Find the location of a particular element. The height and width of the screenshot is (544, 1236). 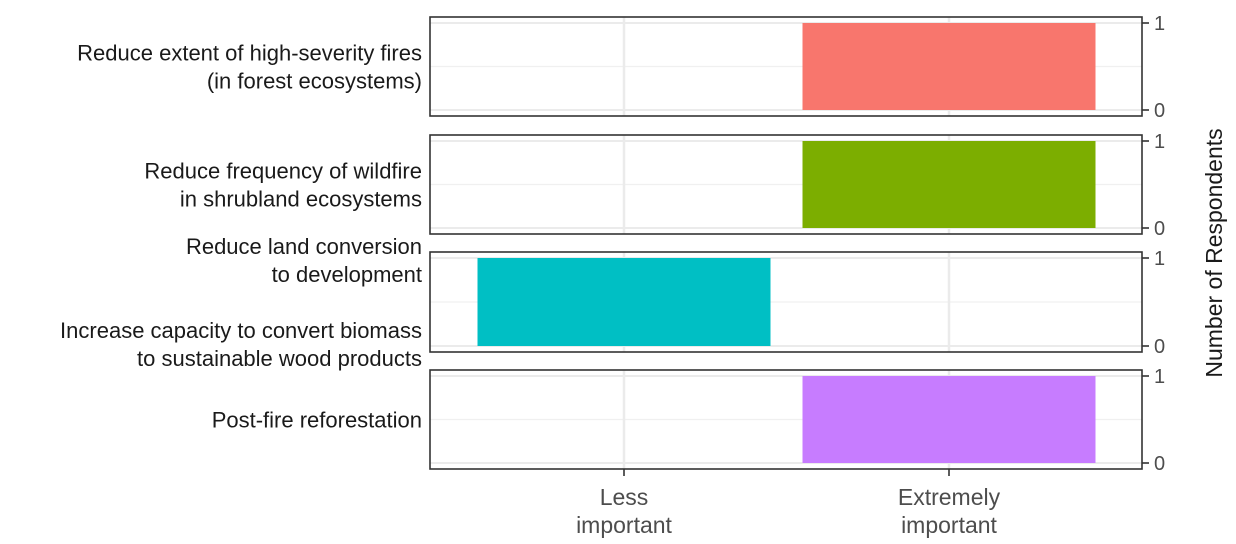

facet-label: Reduce extent of high-severity fires is located at coordinates (249, 53).